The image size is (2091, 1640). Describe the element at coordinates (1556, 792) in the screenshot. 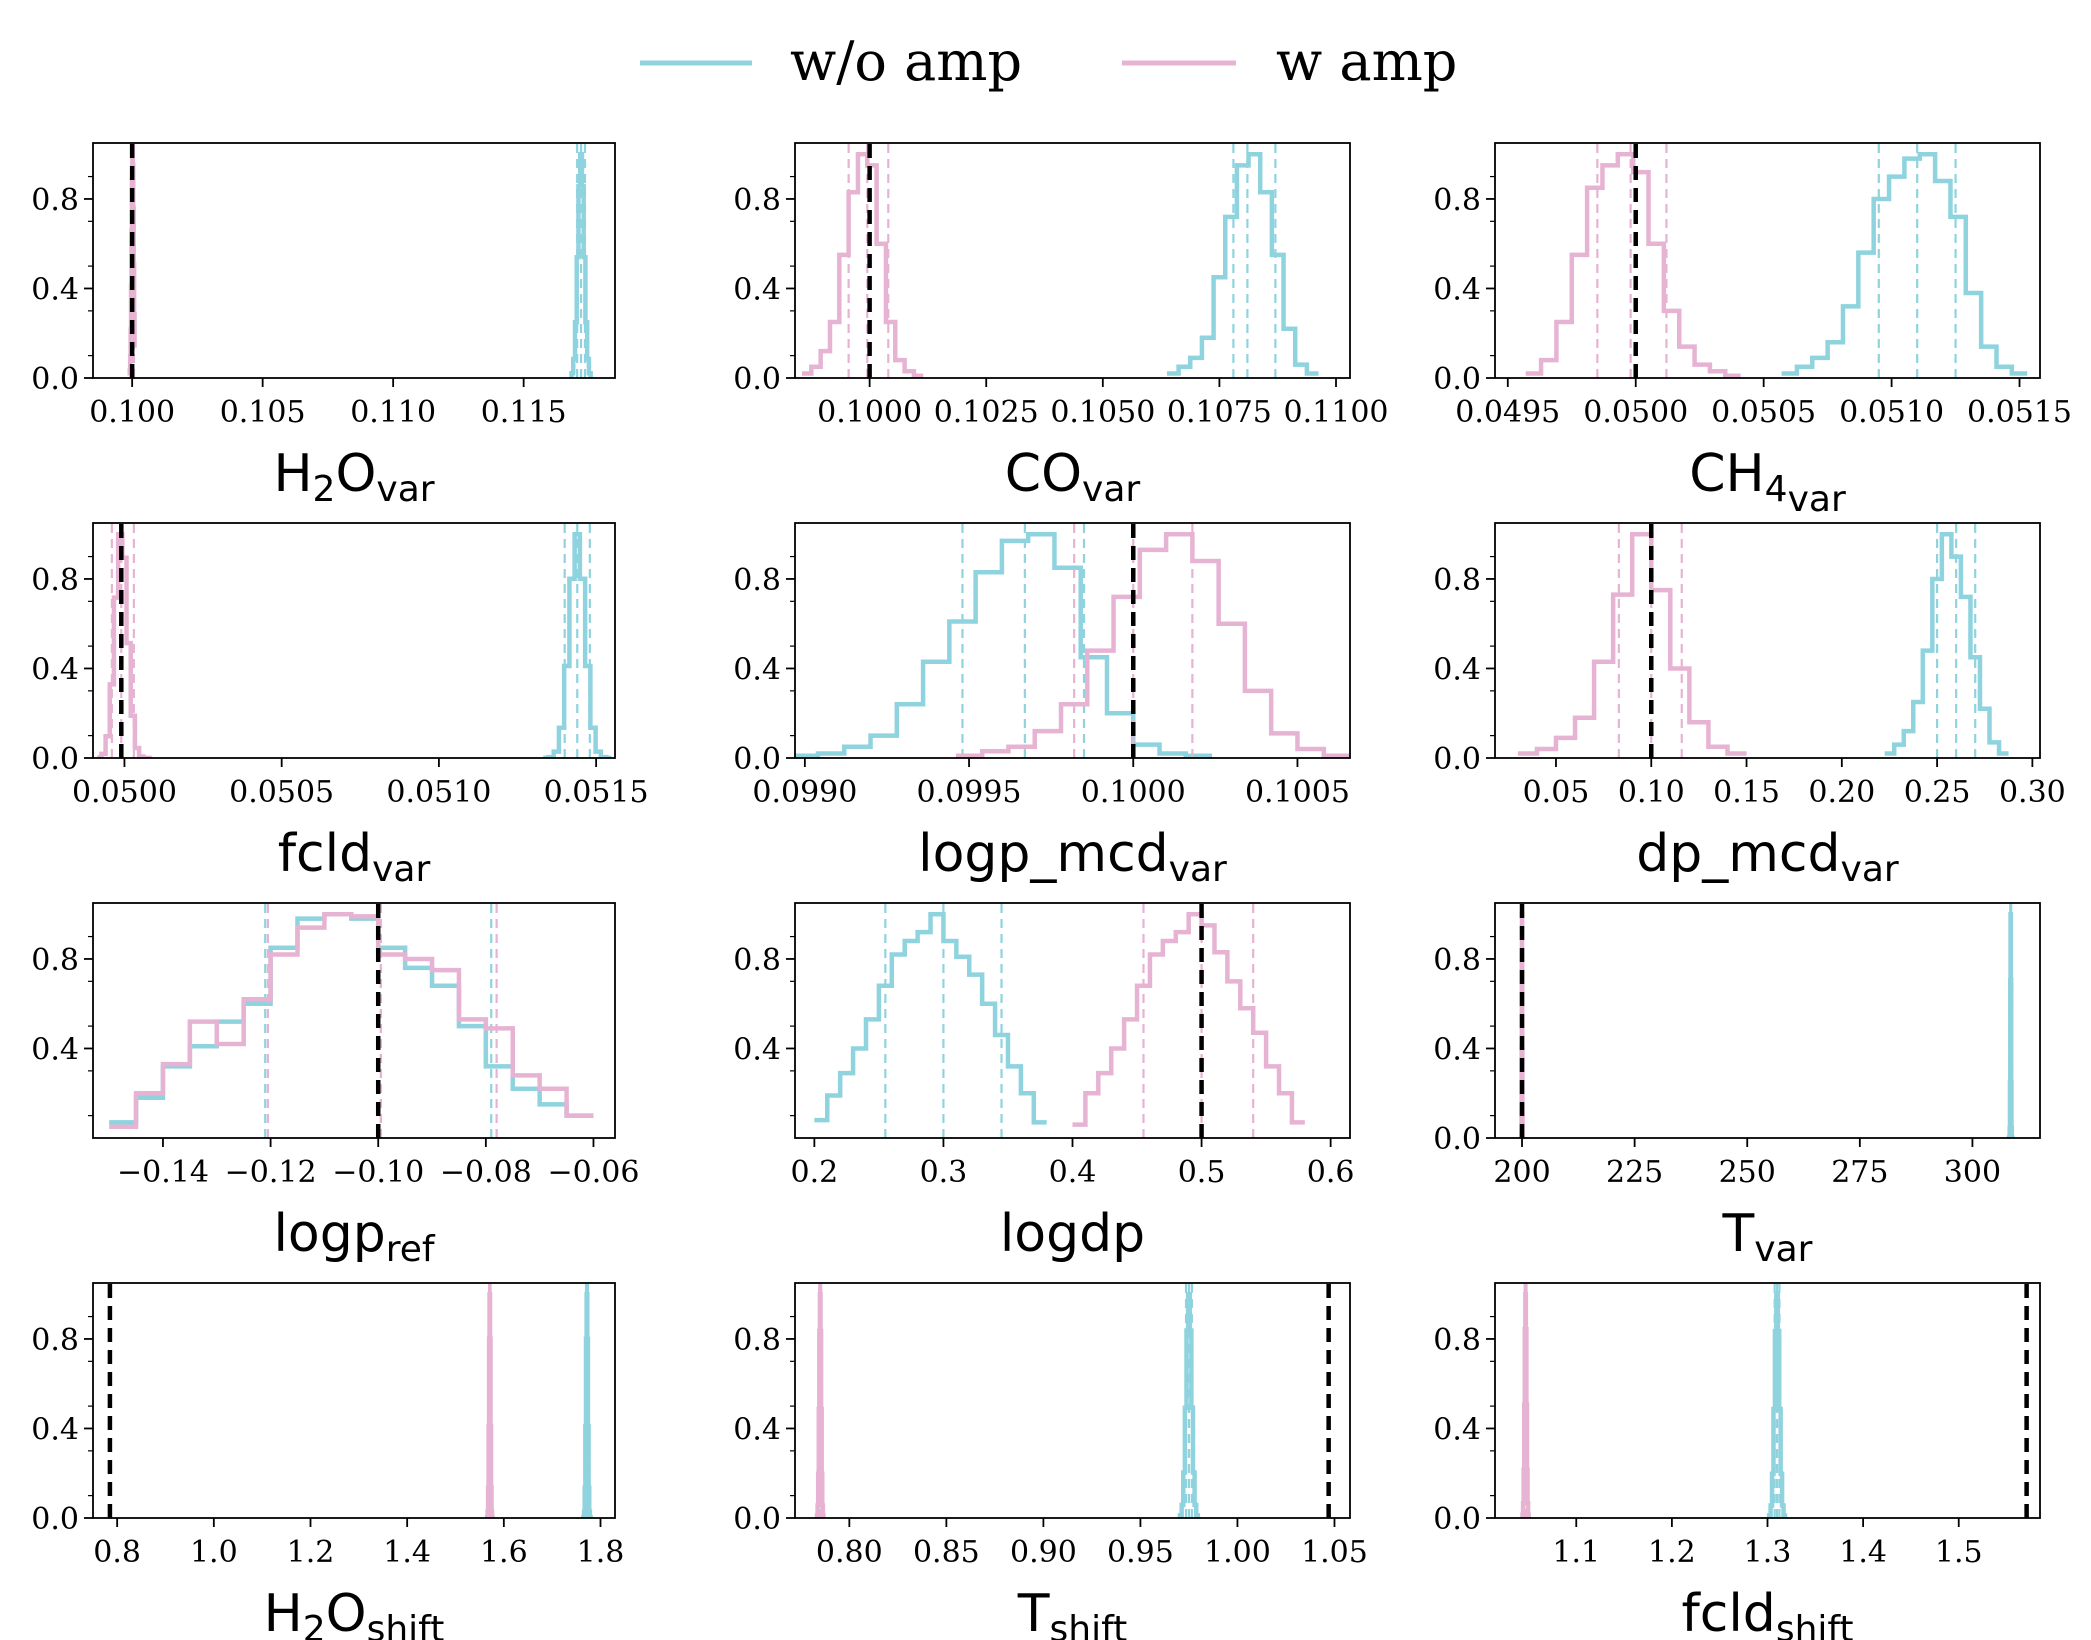

I see `x-tick-label: 0.05` at that location.